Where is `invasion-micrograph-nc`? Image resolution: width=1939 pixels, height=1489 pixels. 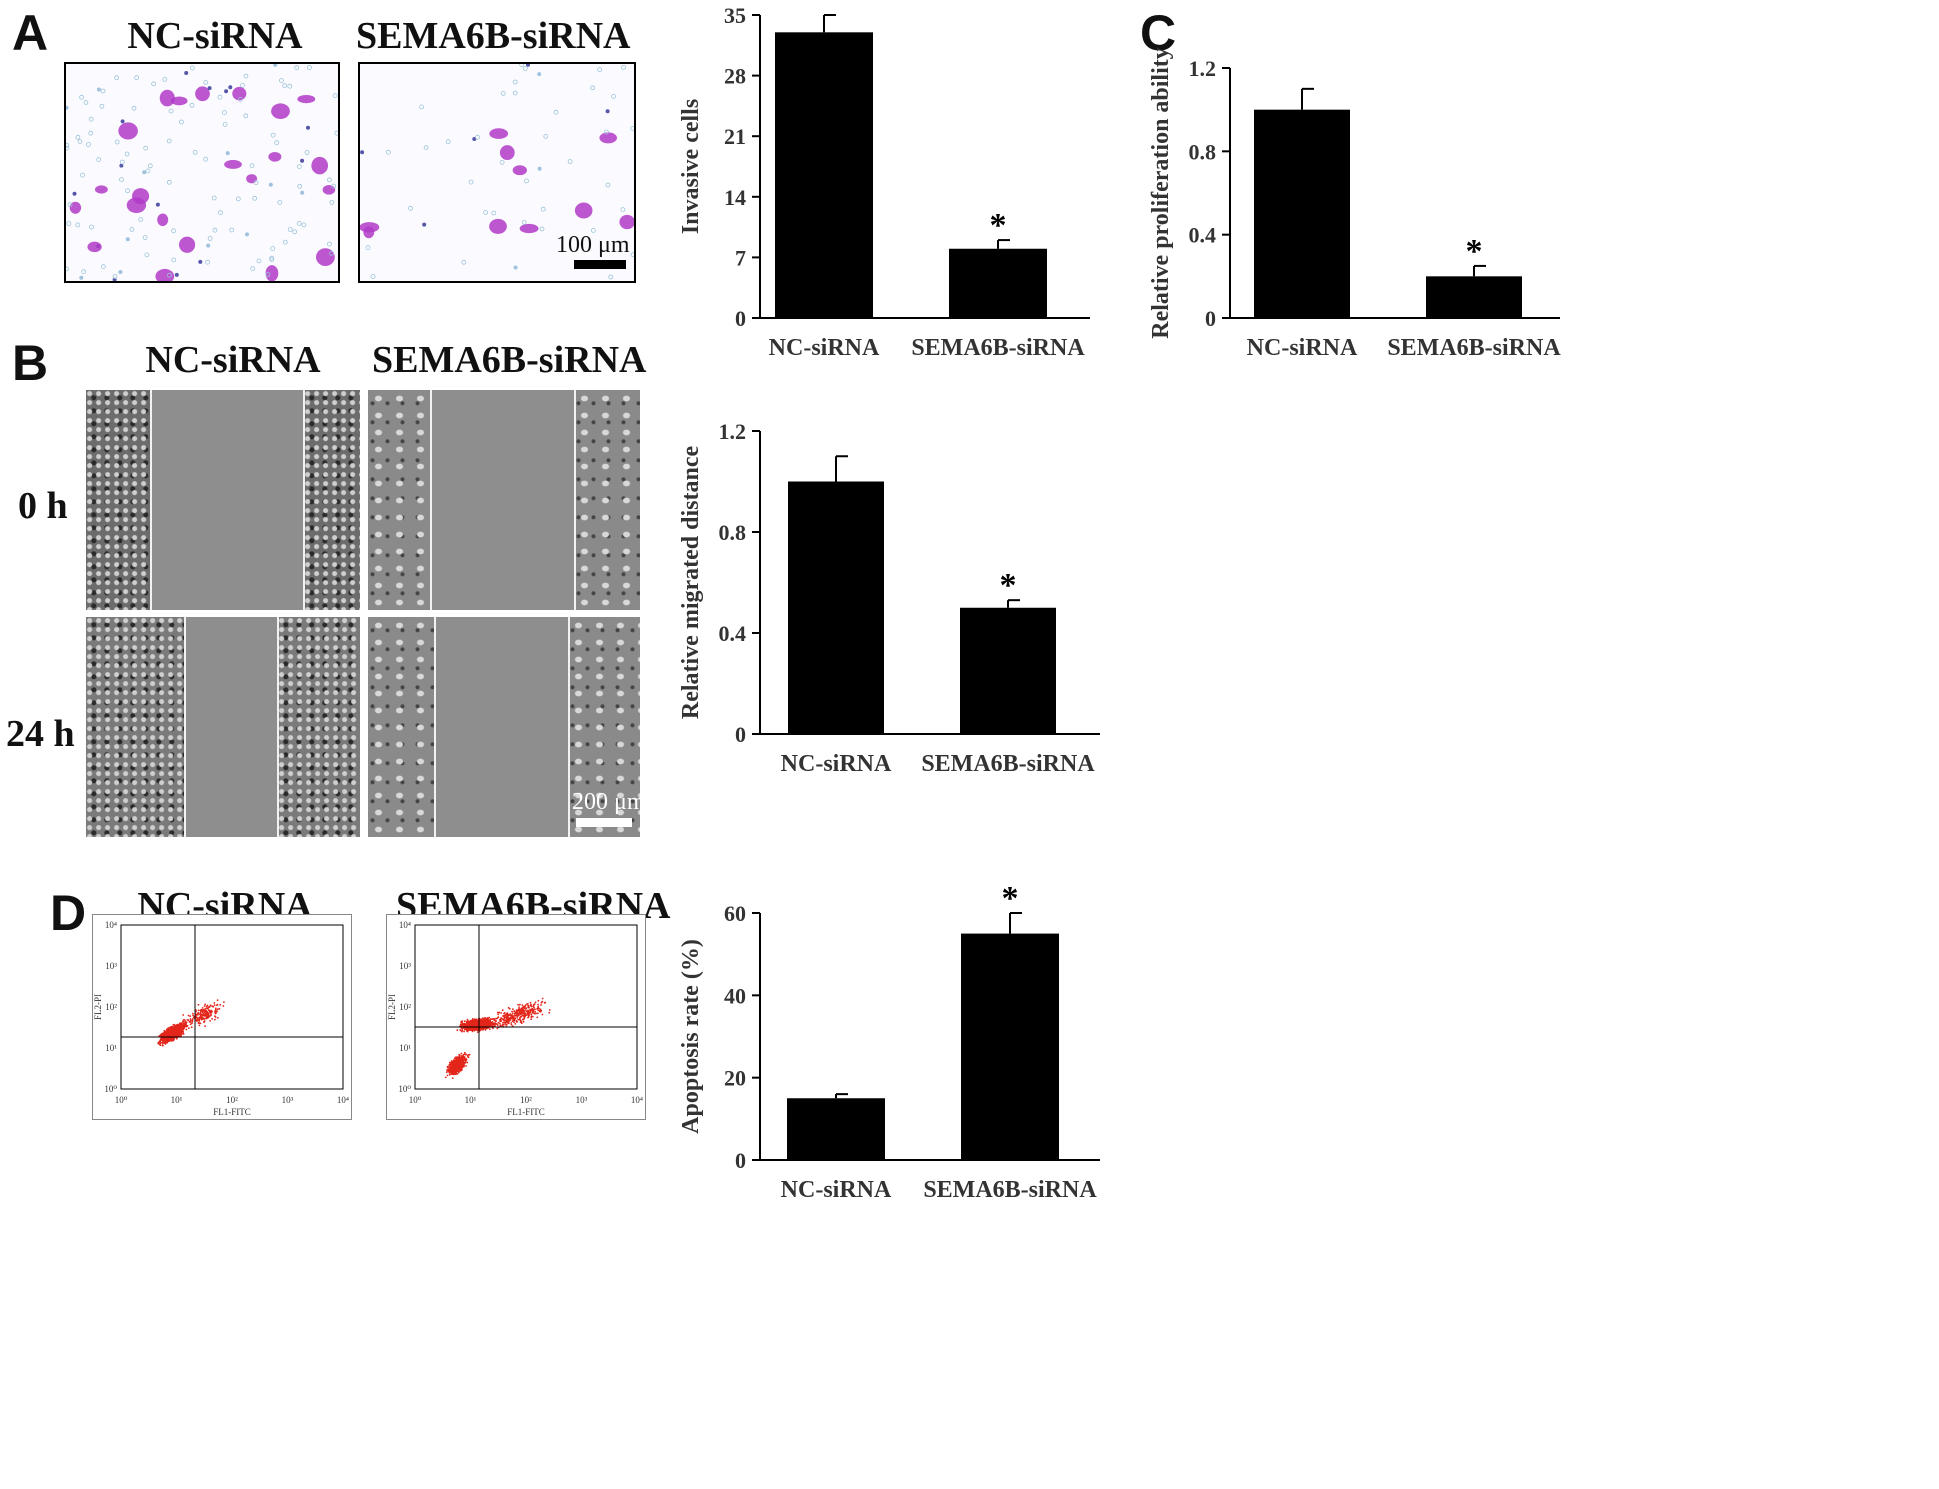
invasion-micrograph-nc is located at coordinates (202, 172).